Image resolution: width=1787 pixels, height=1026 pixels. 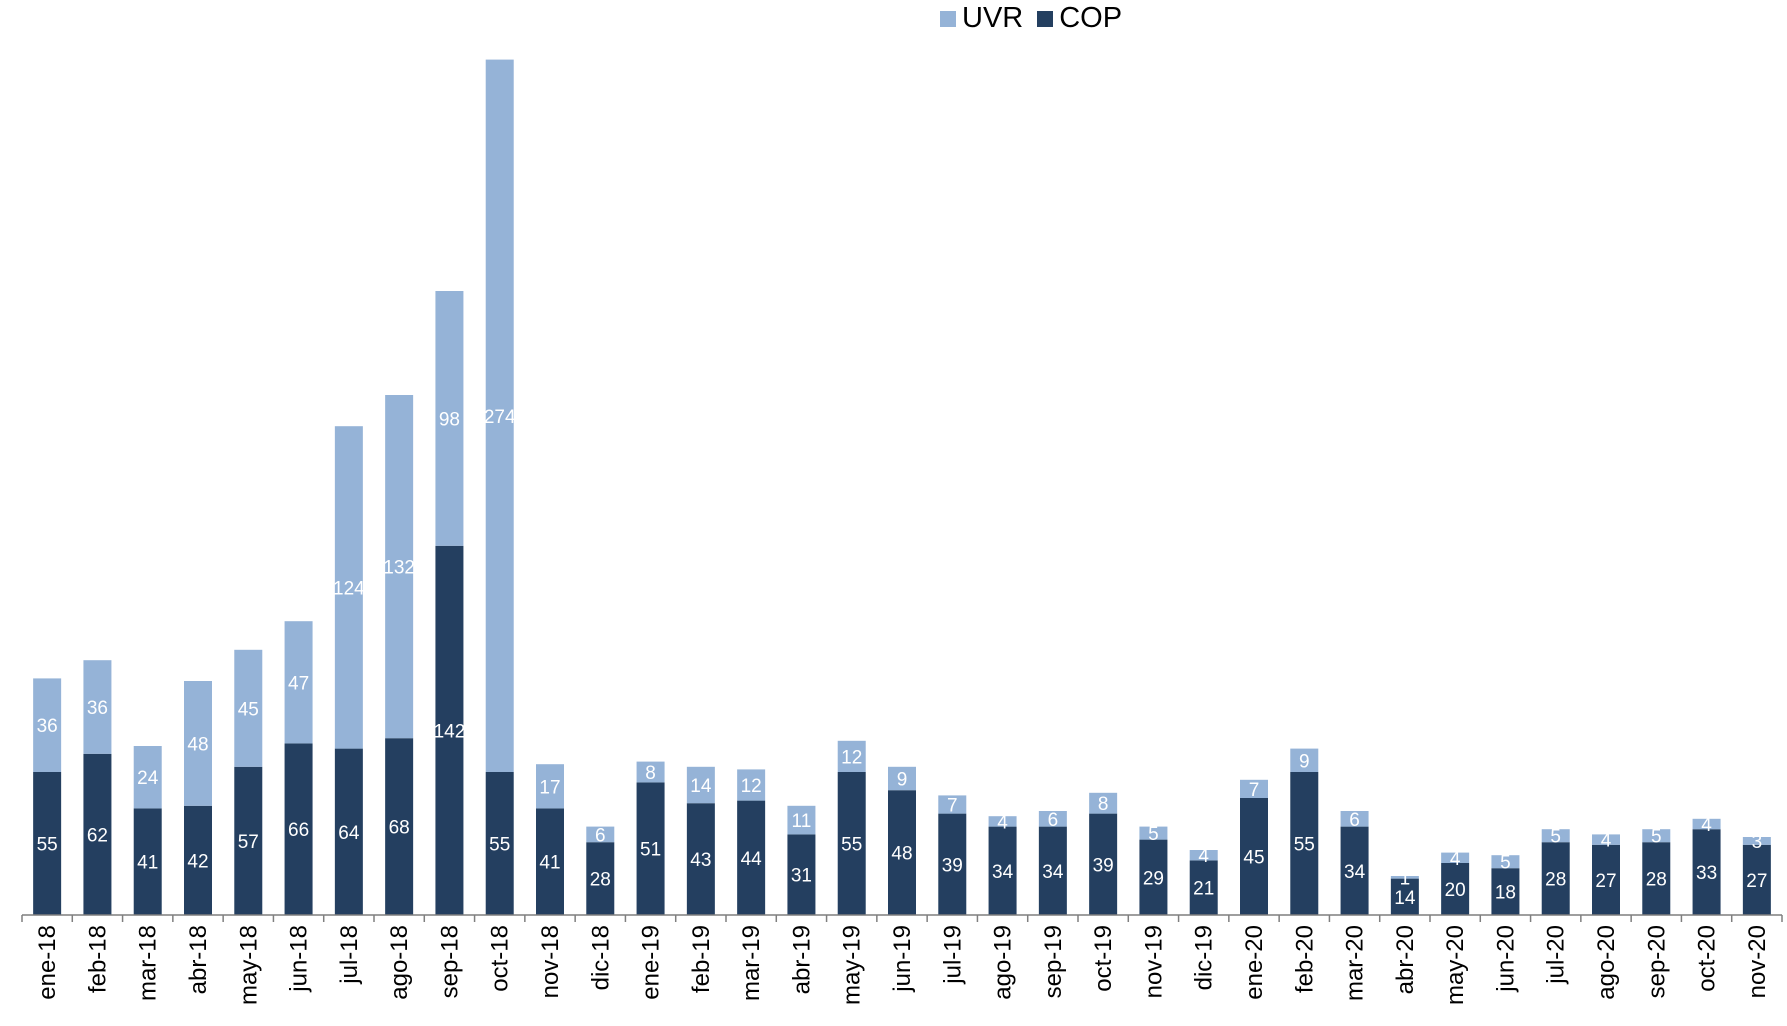 What do you see at coordinates (299, 959) in the screenshot?
I see `x-tick-label-jun-18: jun-18` at bounding box center [299, 959].